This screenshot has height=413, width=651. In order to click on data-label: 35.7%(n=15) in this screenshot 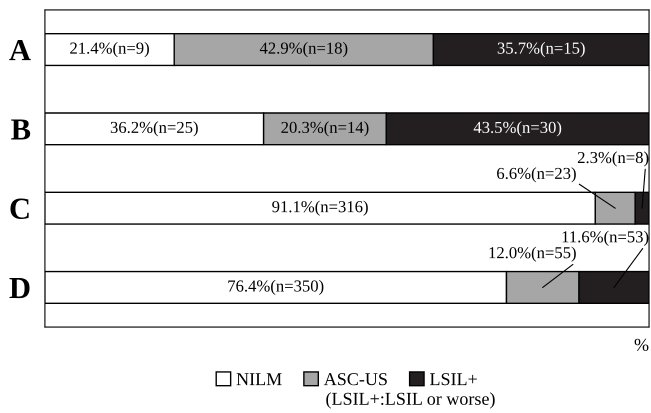, I will do `click(541, 50)`.